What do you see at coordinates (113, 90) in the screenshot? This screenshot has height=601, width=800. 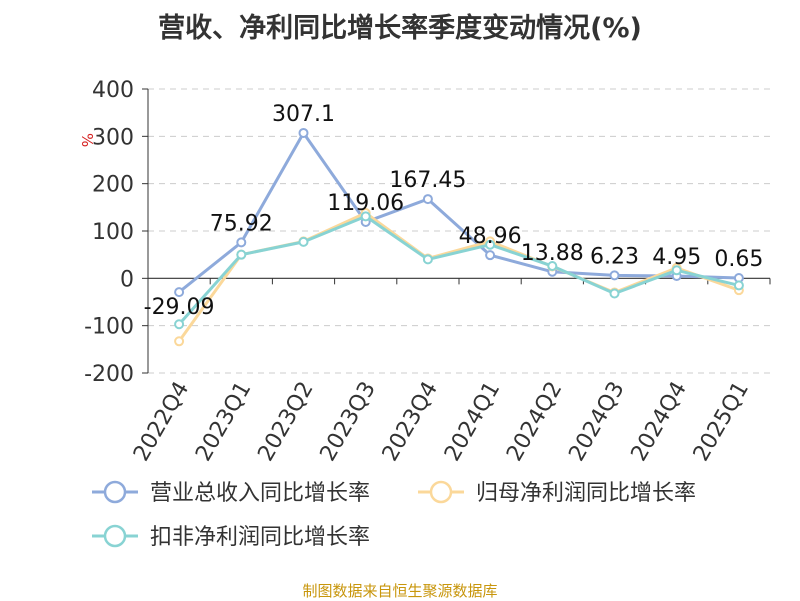 I see `y-tick-label: 400` at bounding box center [113, 90].